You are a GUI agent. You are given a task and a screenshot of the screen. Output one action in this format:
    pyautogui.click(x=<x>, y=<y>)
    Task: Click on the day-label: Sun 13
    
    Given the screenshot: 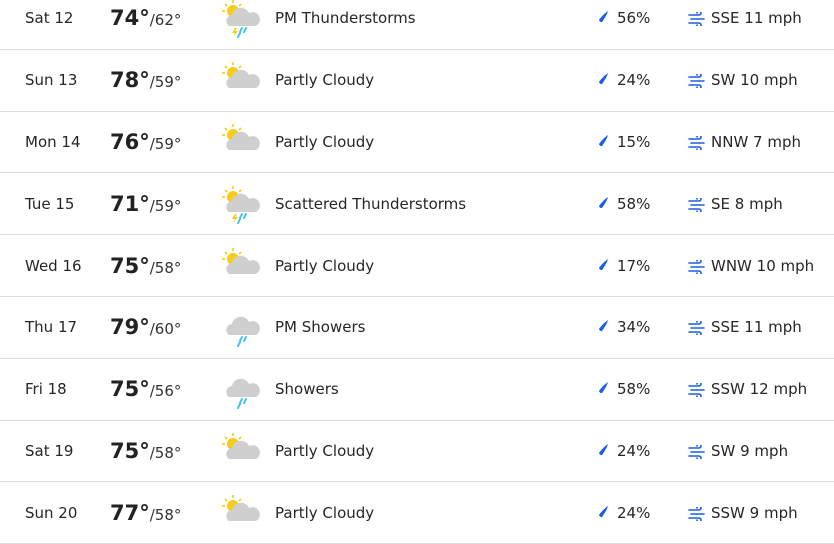 What is the action you would take?
    pyautogui.click(x=51, y=80)
    